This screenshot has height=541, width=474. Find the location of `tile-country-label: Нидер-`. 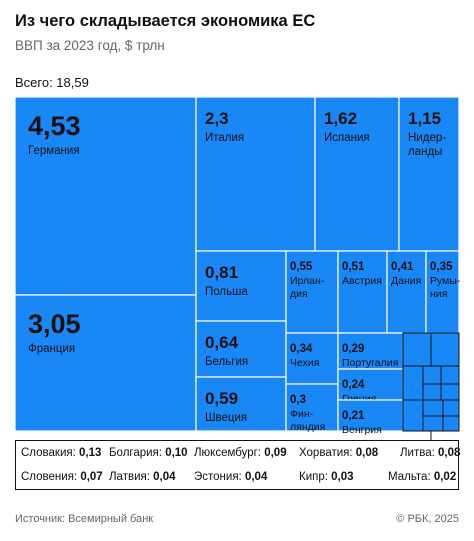

tile-country-label: Нидер- is located at coordinates (427, 138).